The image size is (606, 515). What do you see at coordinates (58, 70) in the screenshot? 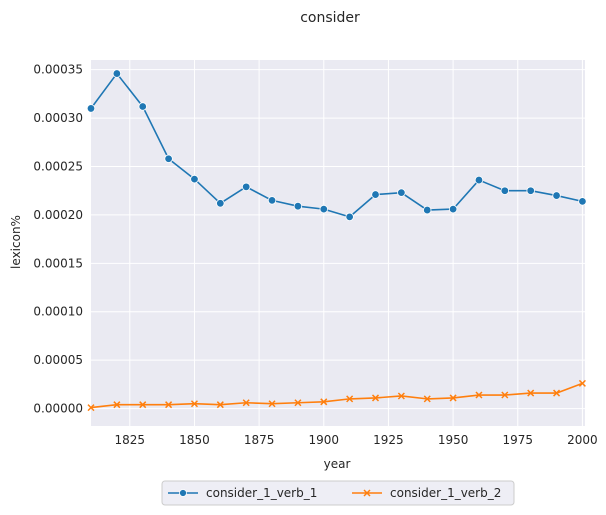
I see `y-tick-label: 0.00035` at bounding box center [58, 70].